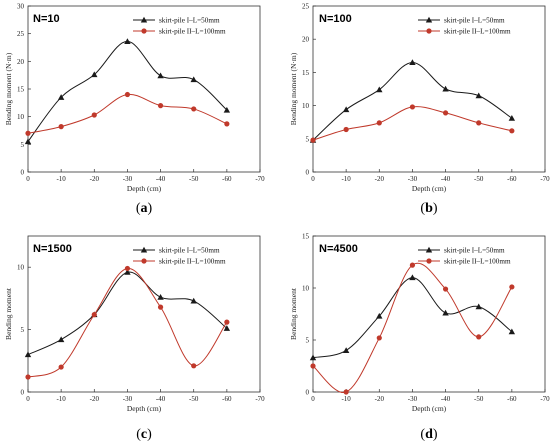  What do you see at coordinates (306, 7) in the screenshot?
I see `y-tick-label: 25` at bounding box center [306, 7].